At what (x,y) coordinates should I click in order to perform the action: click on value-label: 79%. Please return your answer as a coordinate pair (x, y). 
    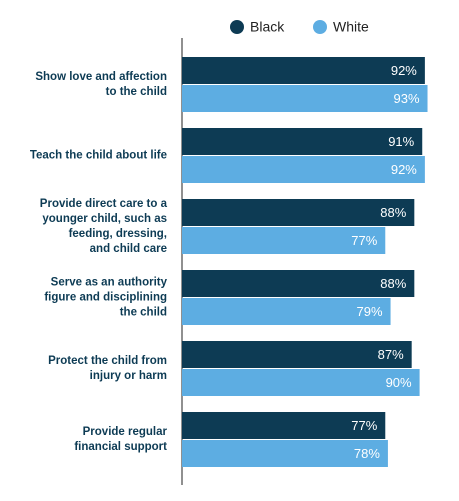
    Looking at the image, I should click on (370, 311).